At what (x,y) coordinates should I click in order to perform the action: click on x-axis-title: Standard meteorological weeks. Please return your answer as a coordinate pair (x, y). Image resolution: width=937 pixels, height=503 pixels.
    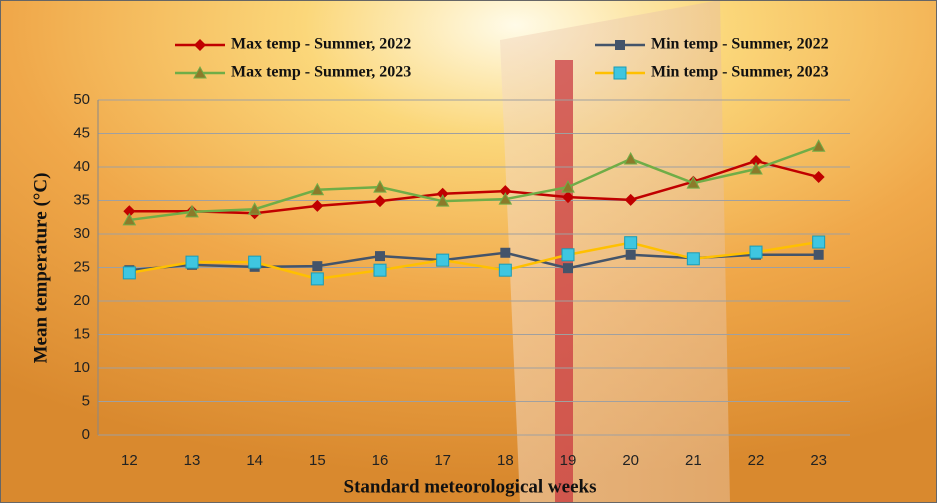
    Looking at the image, I should click on (470, 486).